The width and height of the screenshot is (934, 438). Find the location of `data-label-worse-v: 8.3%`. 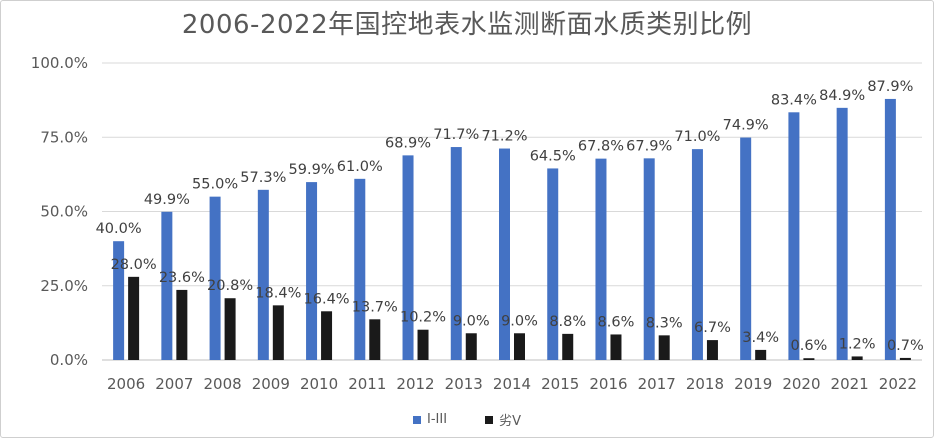

data-label-worse-v: 8.3% is located at coordinates (664, 323).